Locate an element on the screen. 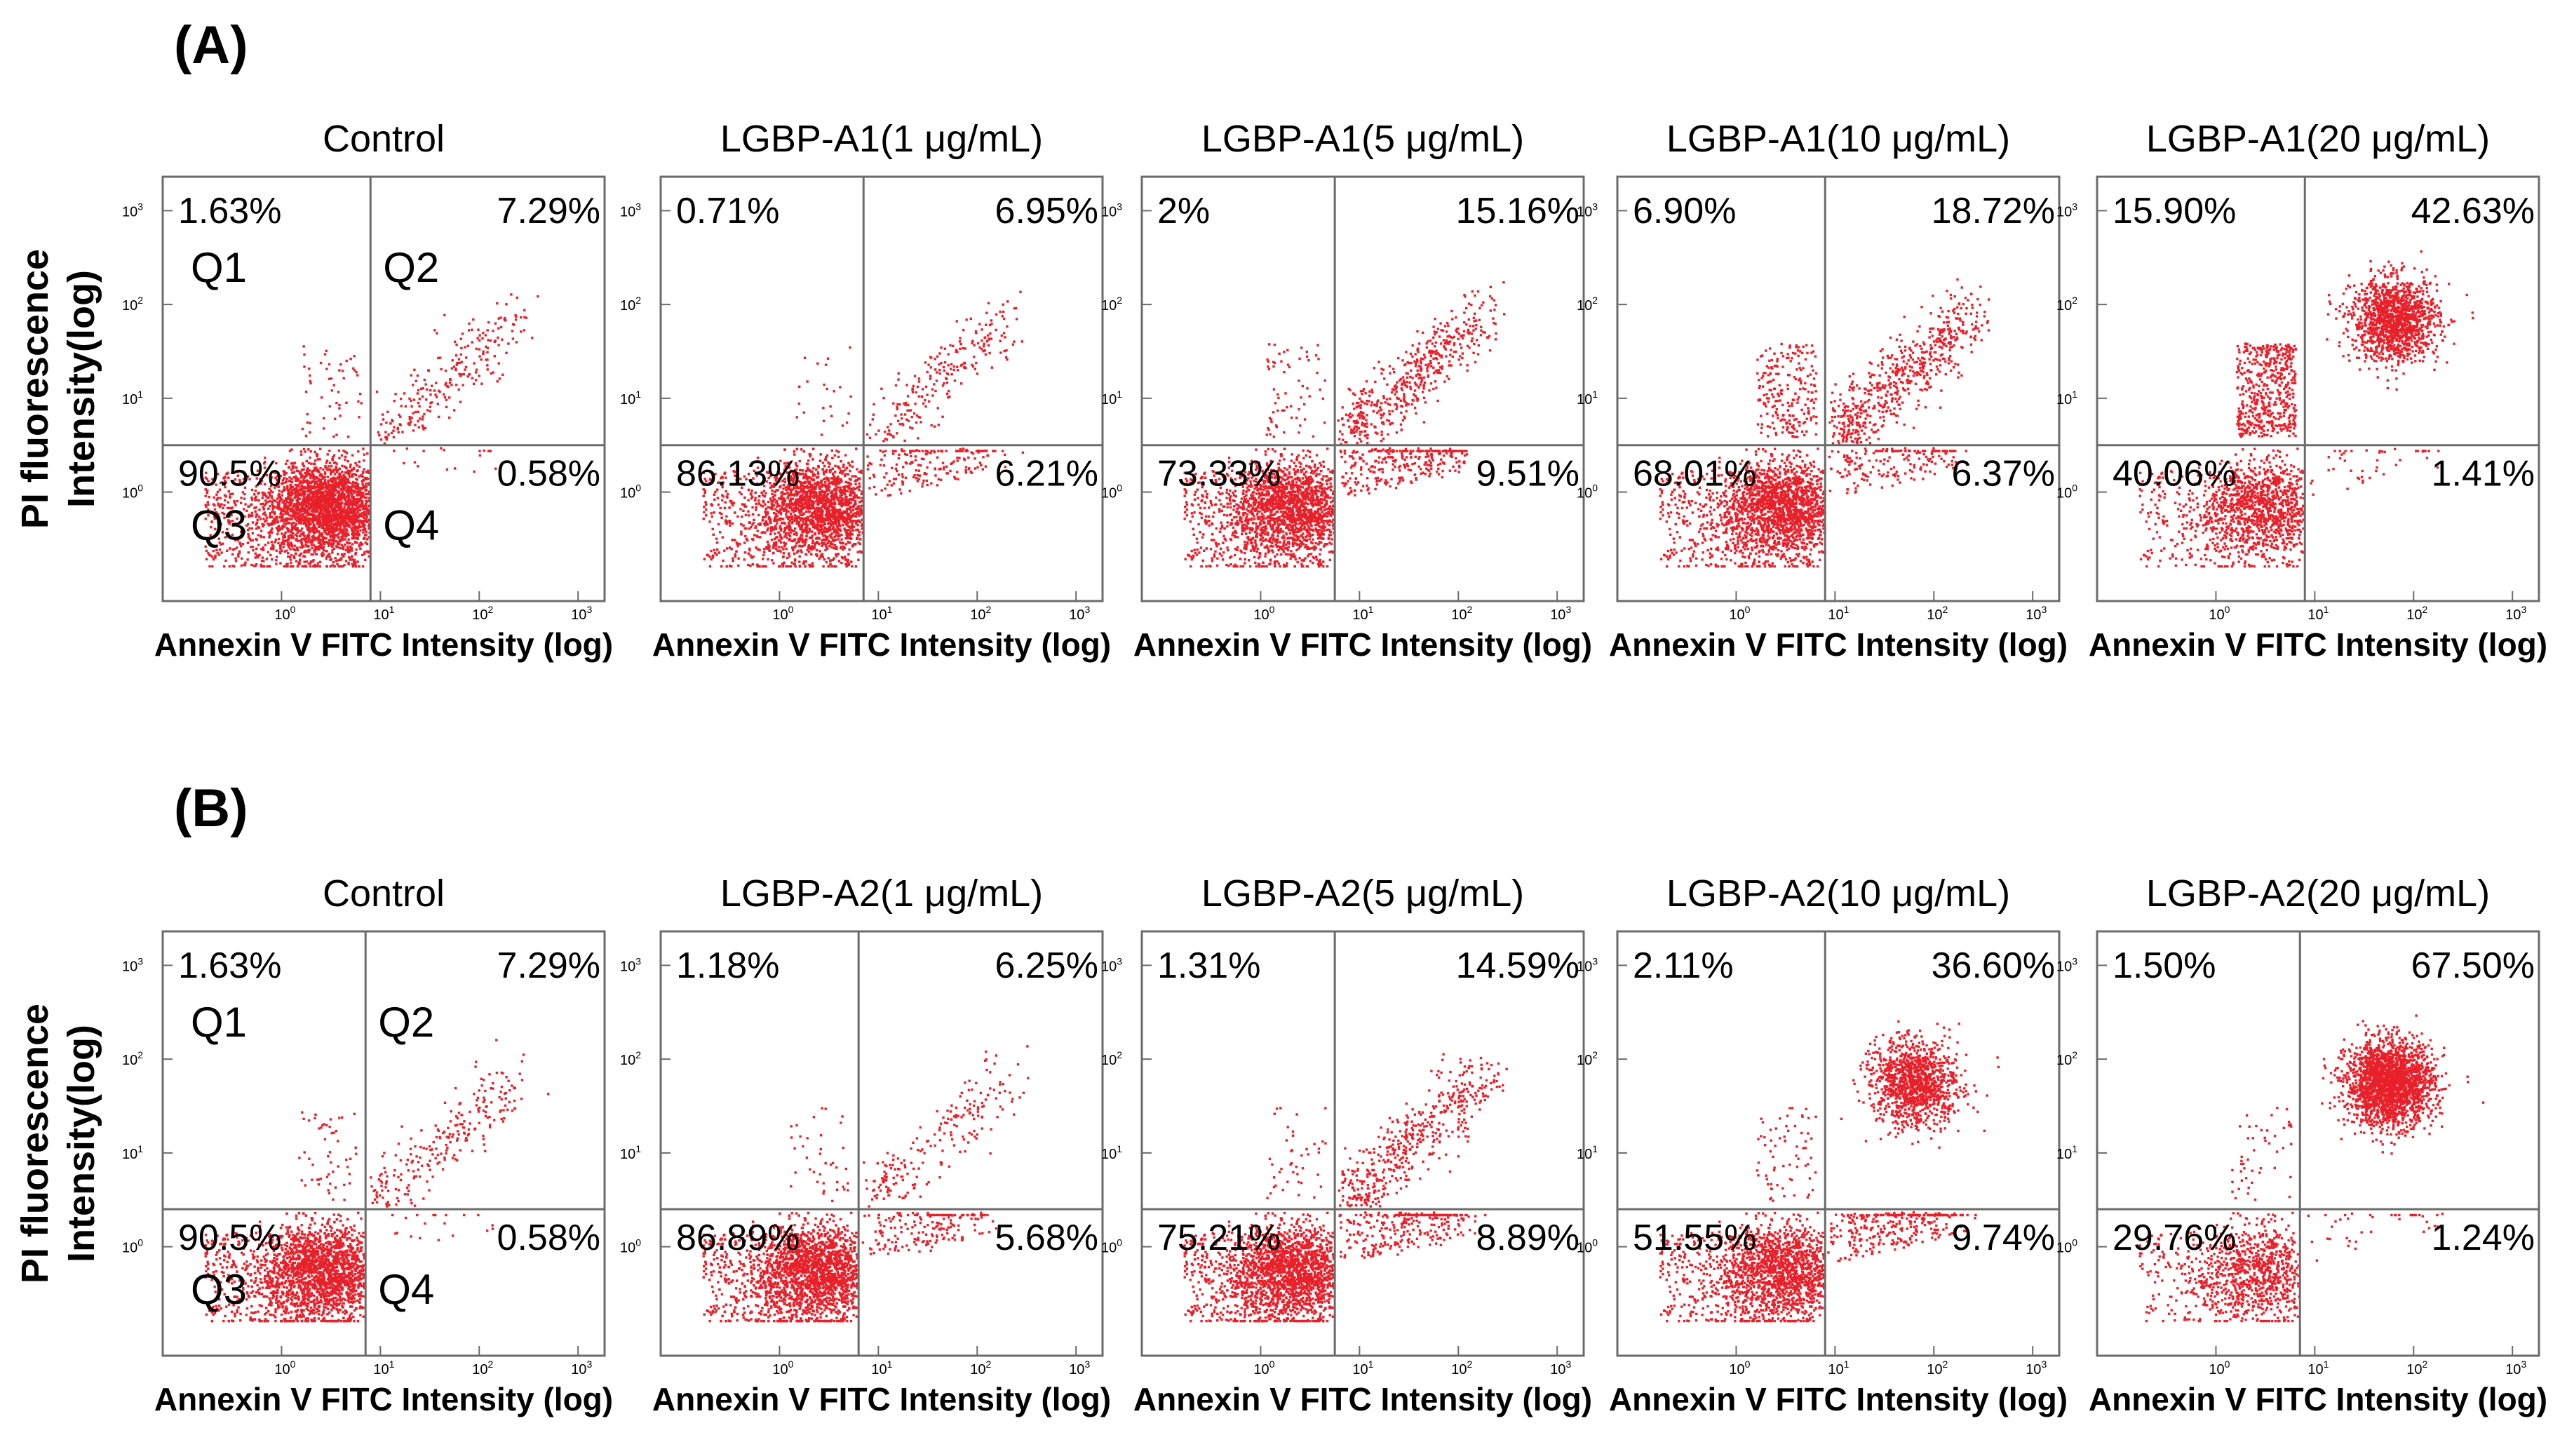 This screenshot has width=2567, height=1456. quadrant-q3-percent: 90.5% is located at coordinates (230, 474).